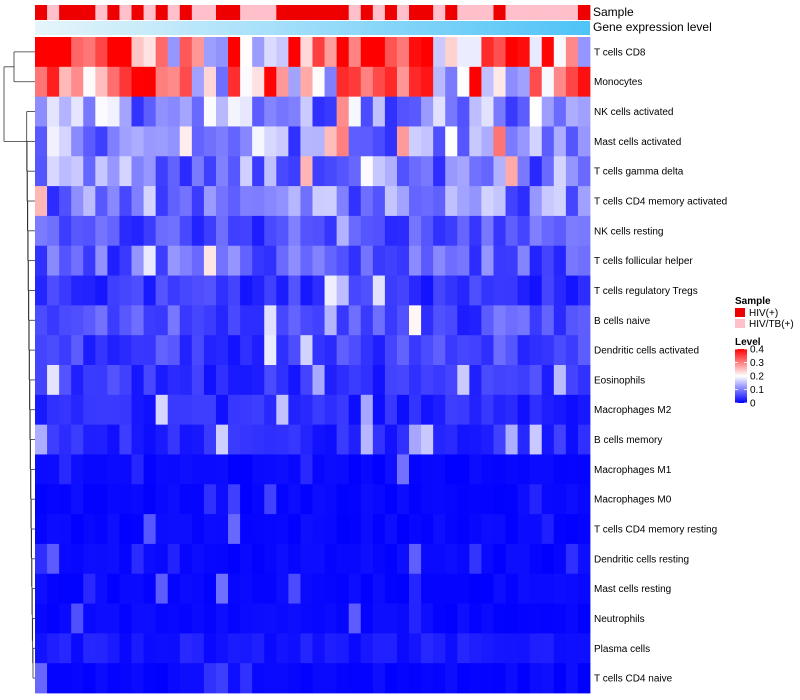 The image size is (800, 700). What do you see at coordinates (643, 261) in the screenshot?
I see `row-label: T cells follicular helper` at bounding box center [643, 261].